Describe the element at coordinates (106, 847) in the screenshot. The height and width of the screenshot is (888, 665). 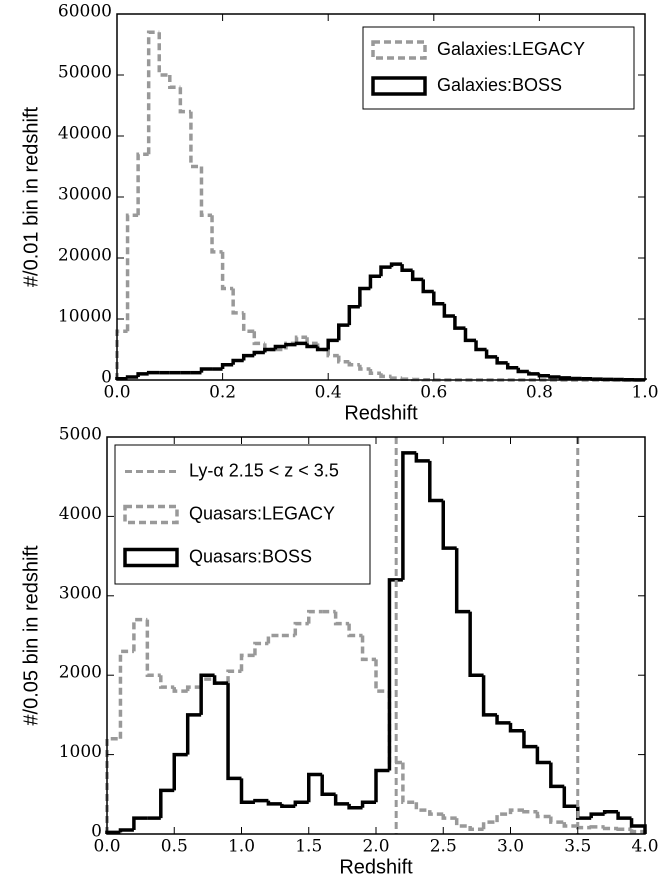
I see `x-tick-label: 0.0` at that location.